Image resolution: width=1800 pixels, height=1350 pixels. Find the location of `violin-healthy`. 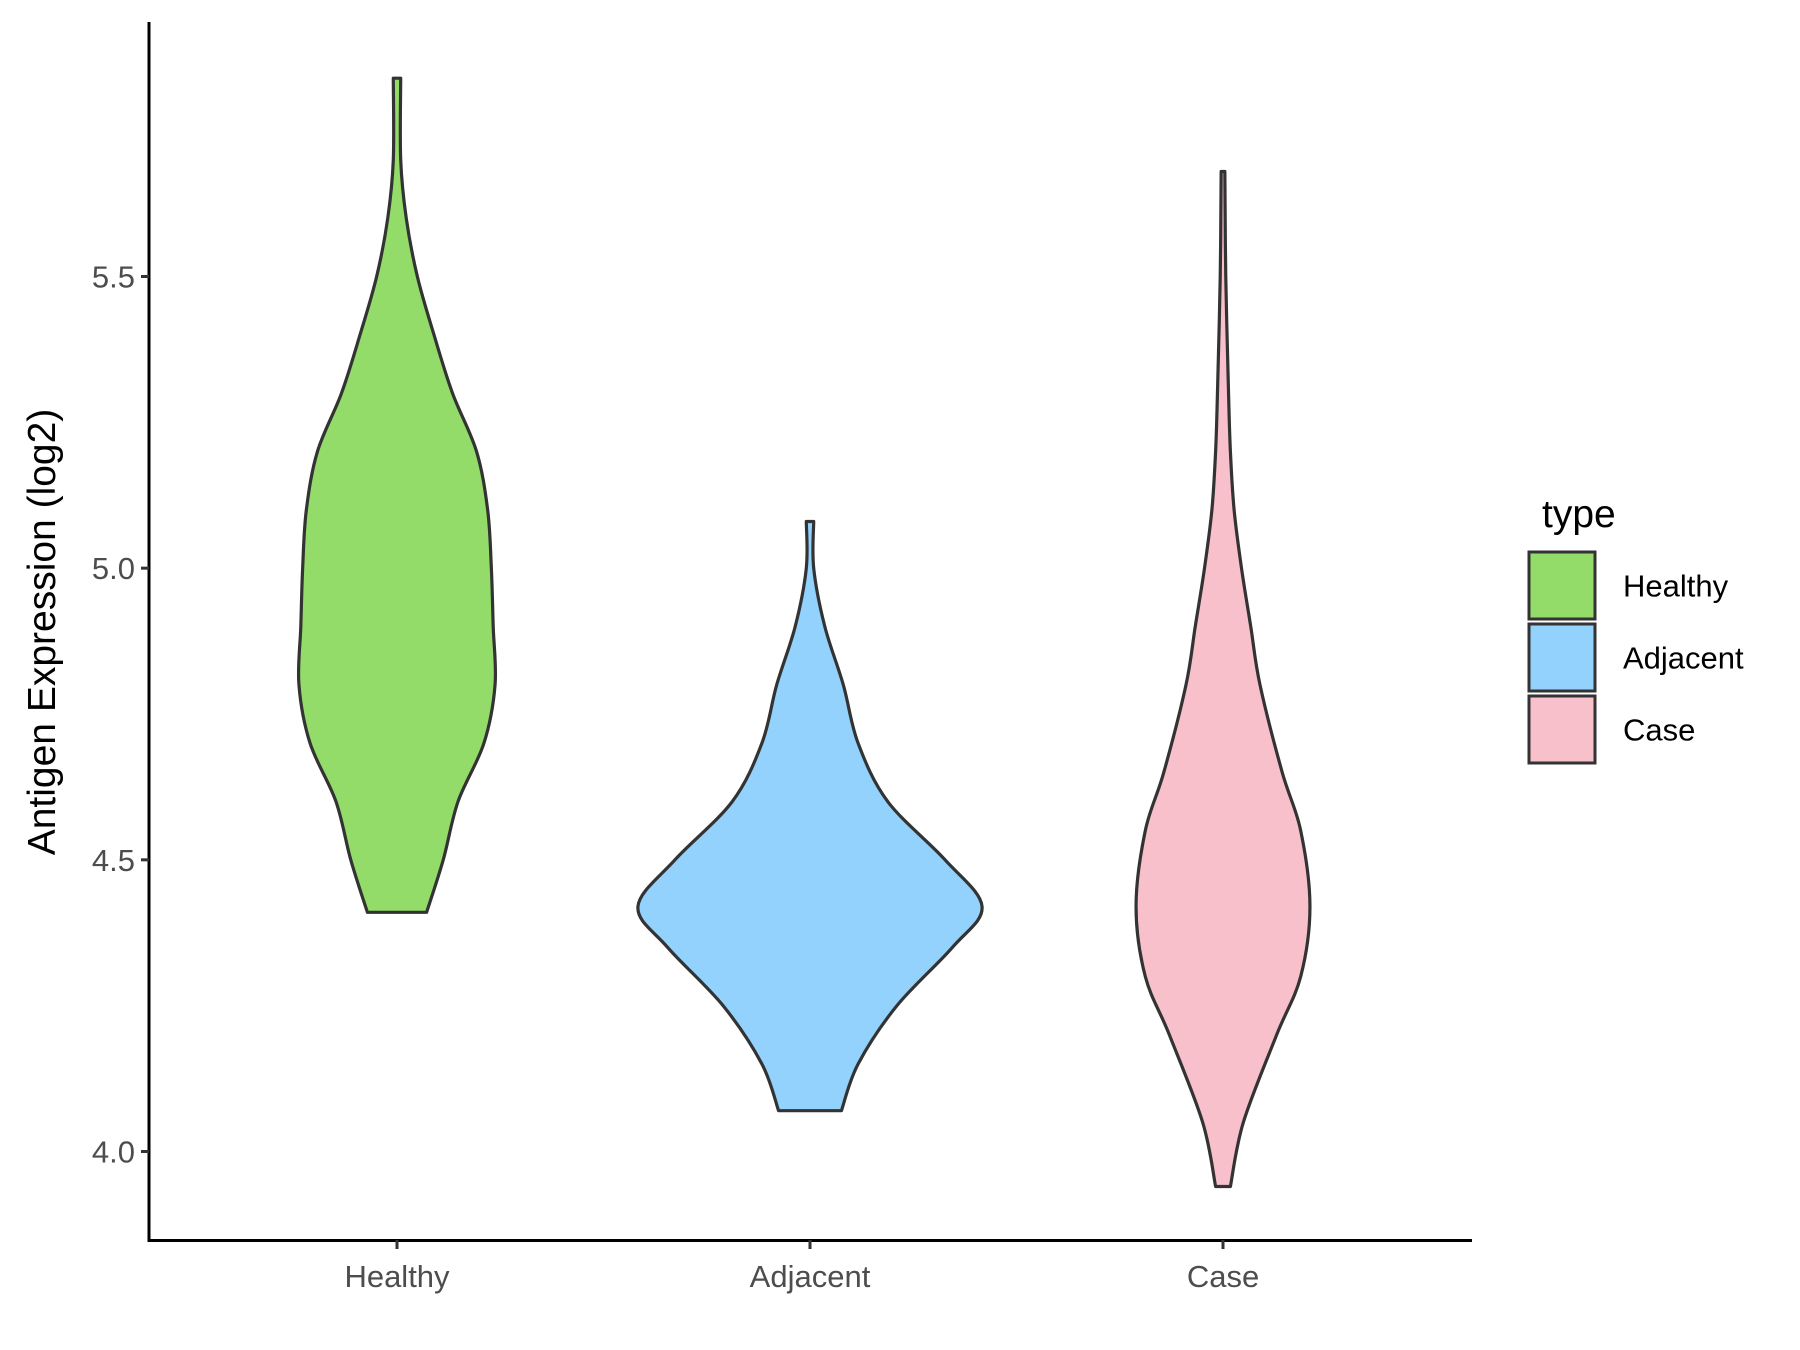

violin-healthy is located at coordinates (397, 495).